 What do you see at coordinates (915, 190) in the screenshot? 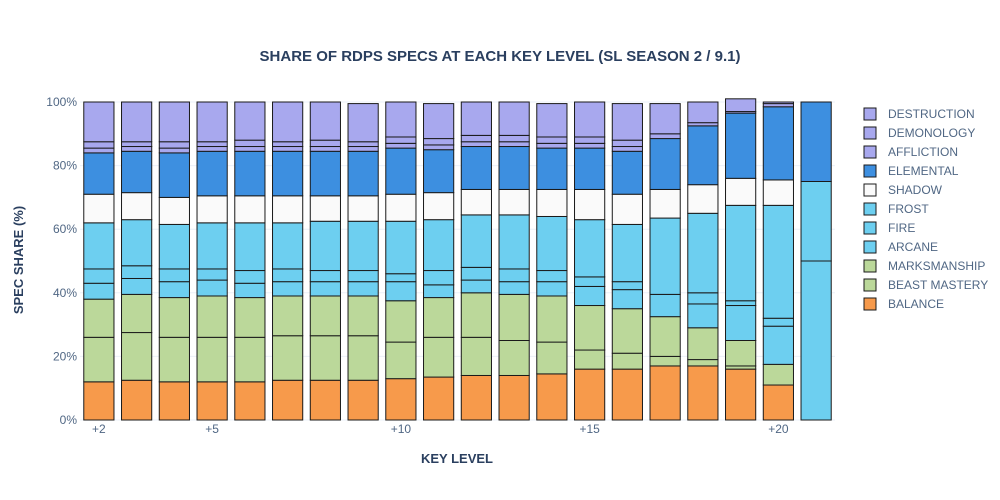
I see `legend-label: SHADOW` at bounding box center [915, 190].